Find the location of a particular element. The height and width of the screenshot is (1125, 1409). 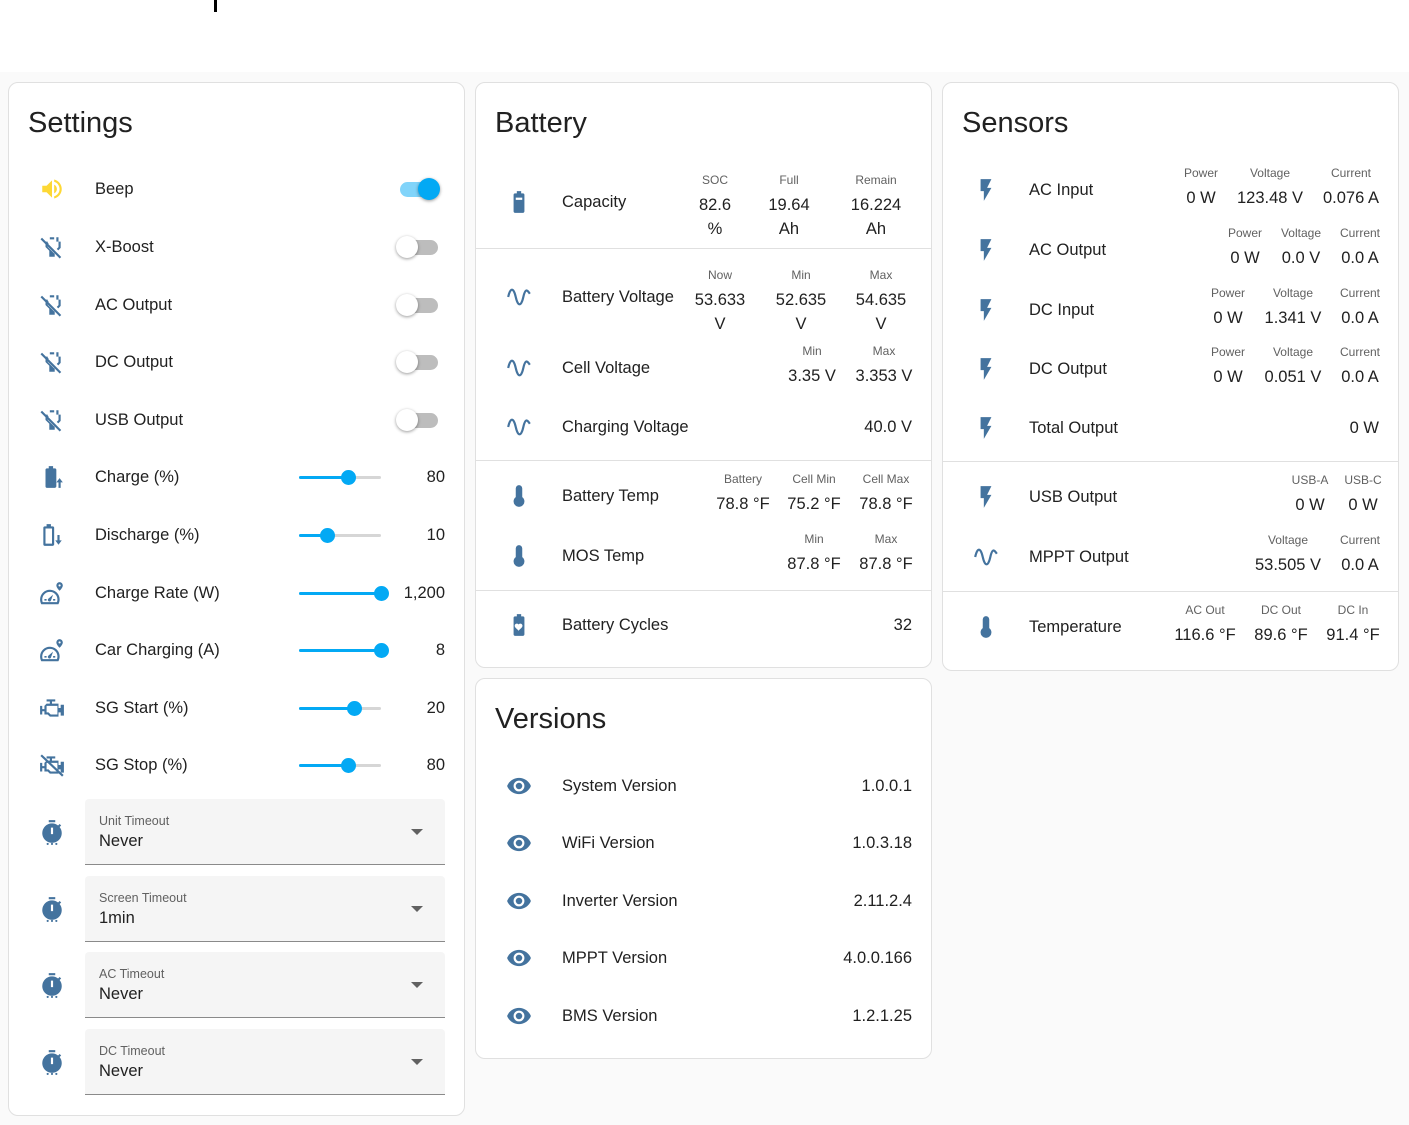

current-value: 0.0 A is located at coordinates (1360, 377).